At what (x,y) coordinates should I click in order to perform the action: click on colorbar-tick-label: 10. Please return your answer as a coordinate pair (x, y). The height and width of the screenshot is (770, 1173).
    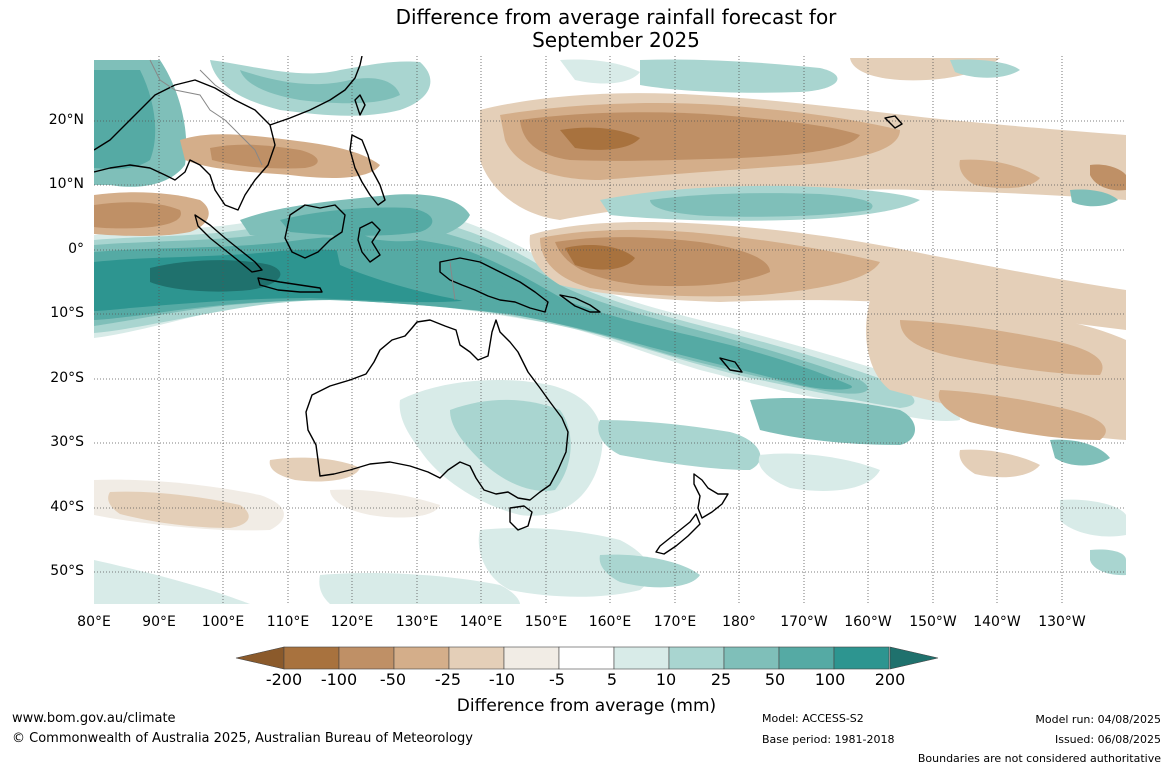
    Looking at the image, I should click on (666, 679).